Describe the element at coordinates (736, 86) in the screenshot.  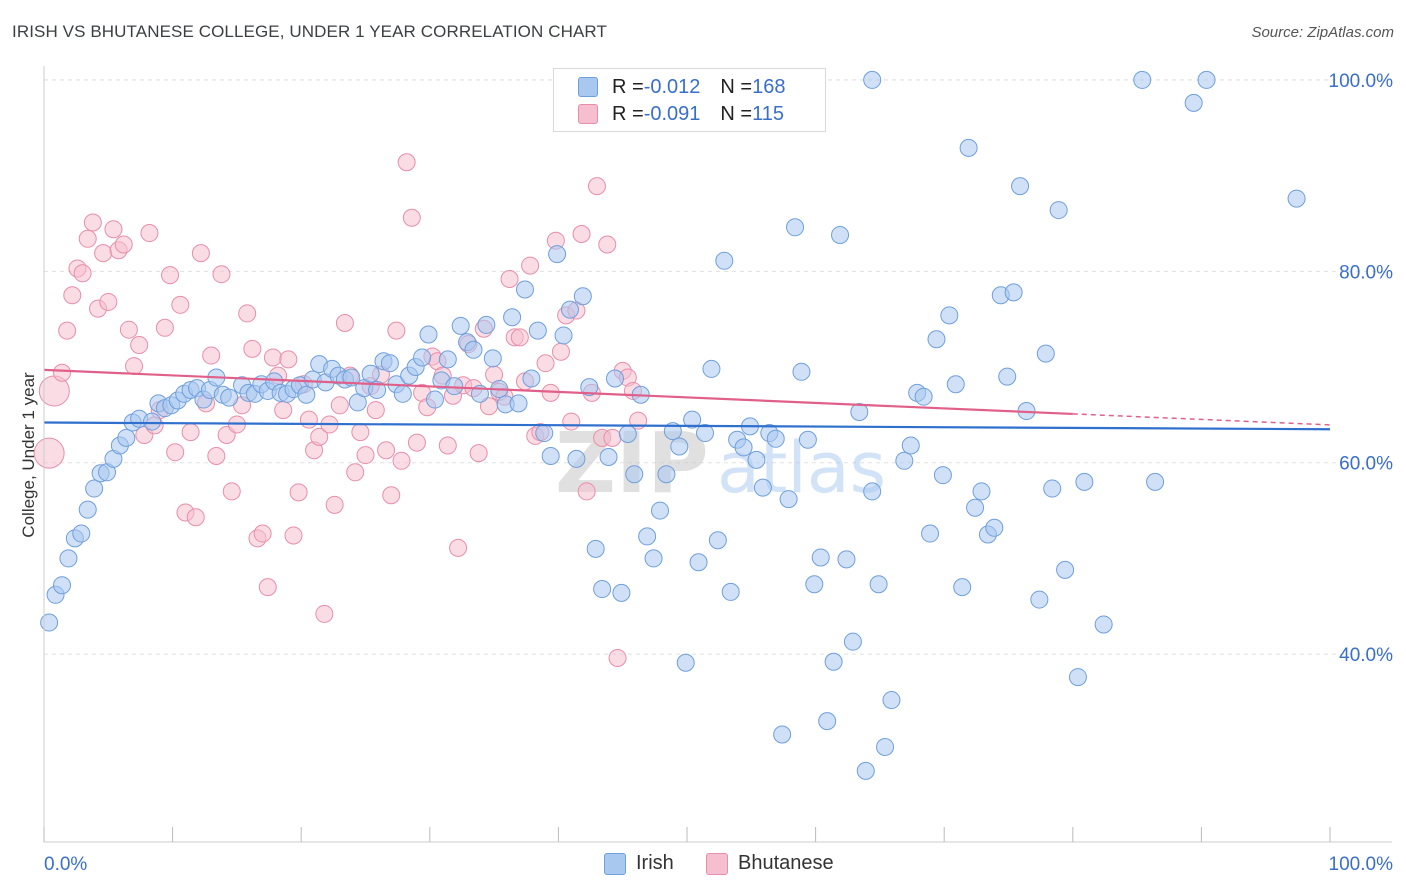
I see `irish-n-label: N =` at that location.